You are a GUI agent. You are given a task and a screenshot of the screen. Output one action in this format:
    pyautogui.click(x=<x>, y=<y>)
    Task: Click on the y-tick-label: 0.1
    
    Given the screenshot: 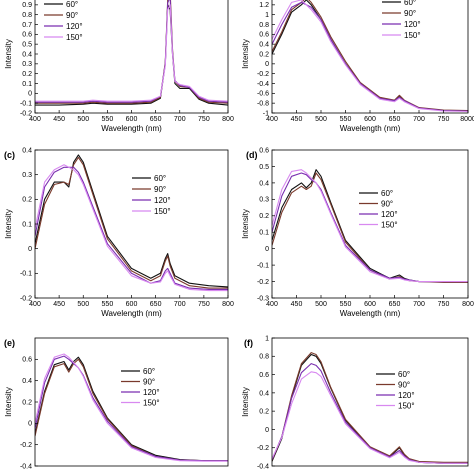 What is the action you would take?
    pyautogui.click(x=264, y=233)
    